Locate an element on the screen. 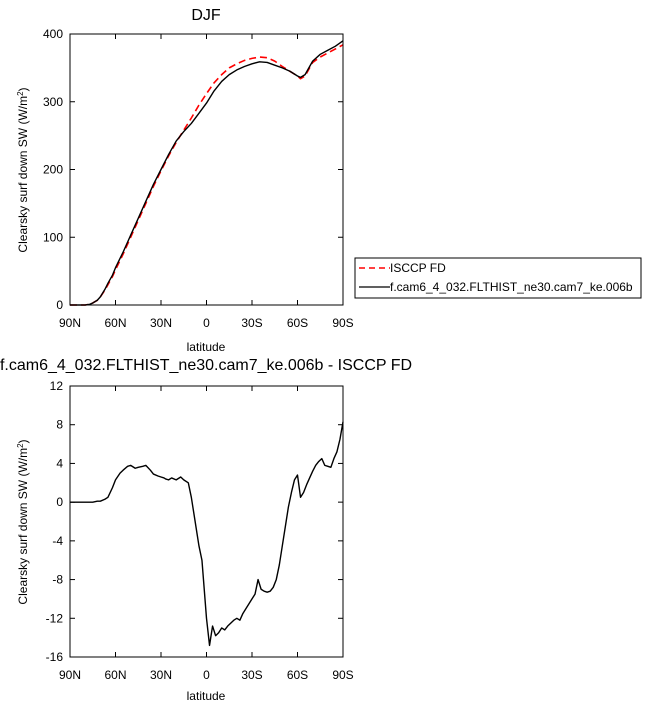 This screenshot has height=706, width=649. bottom-x-tick-label: 60N is located at coordinates (115, 675).